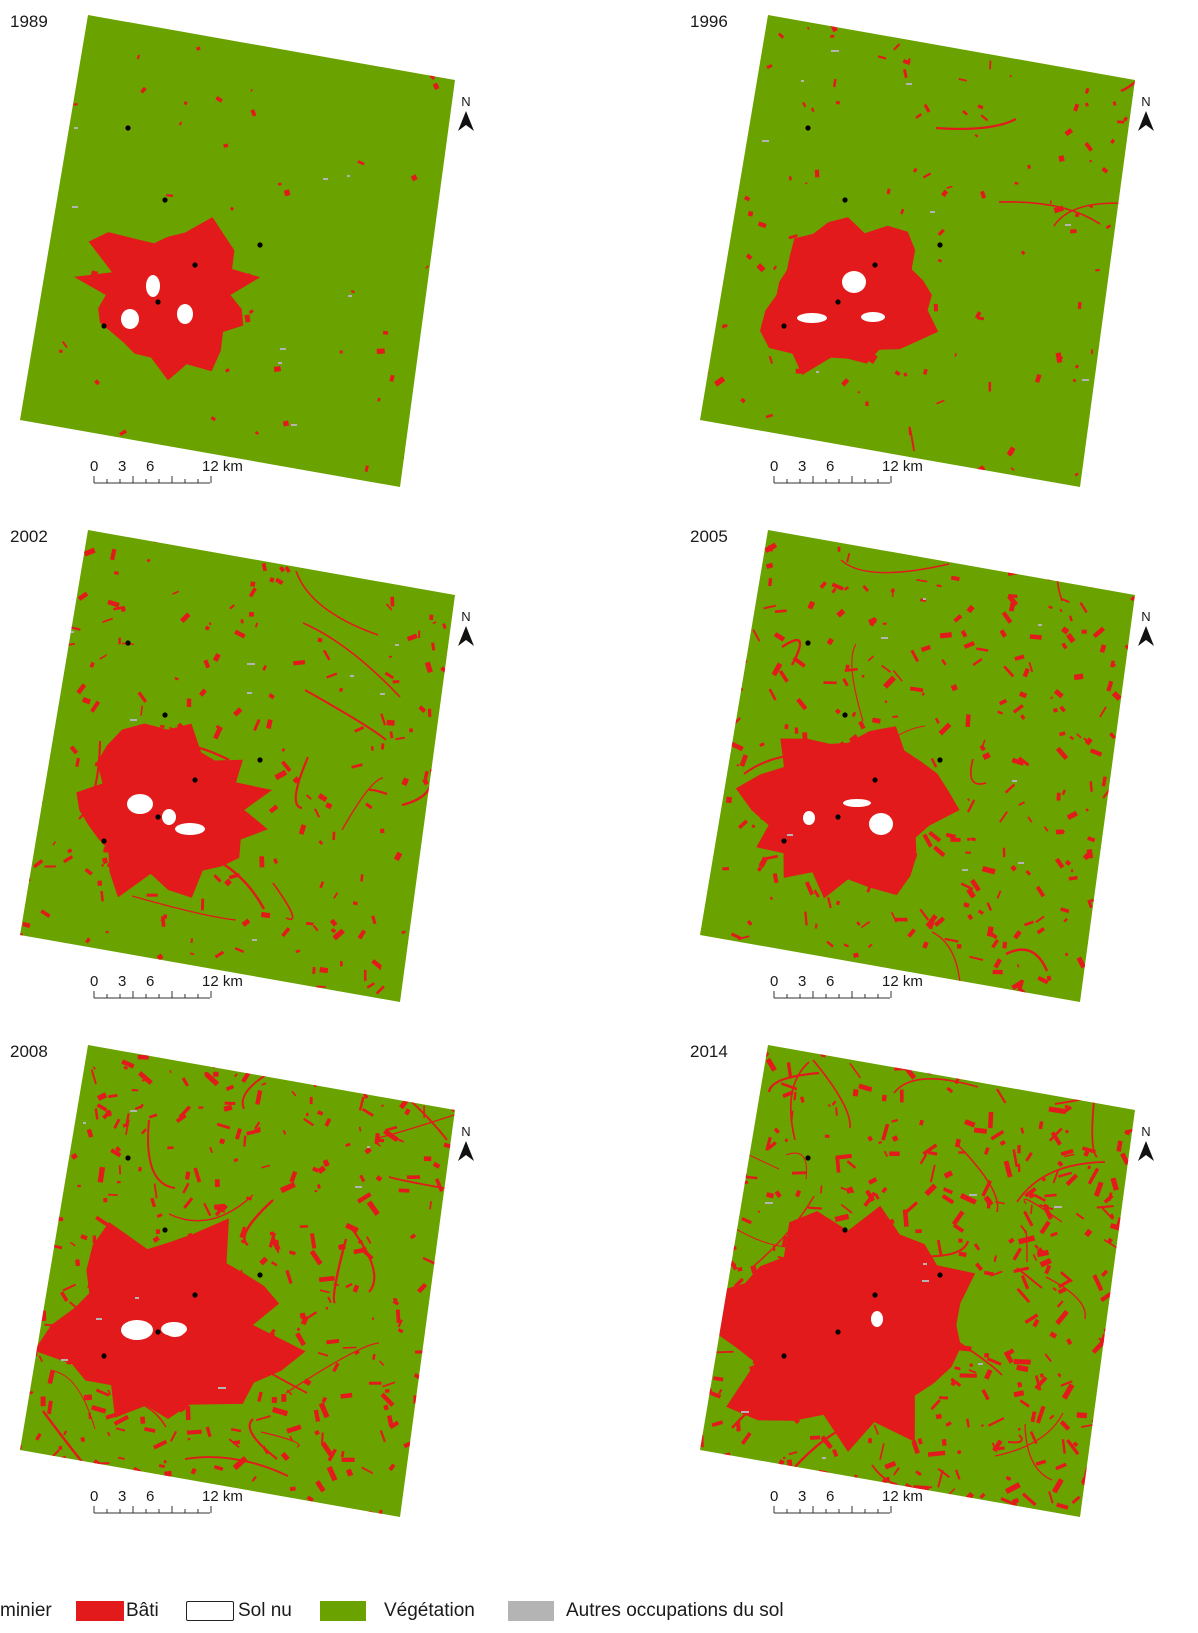  I want to click on mining-point, so click(808, 128).